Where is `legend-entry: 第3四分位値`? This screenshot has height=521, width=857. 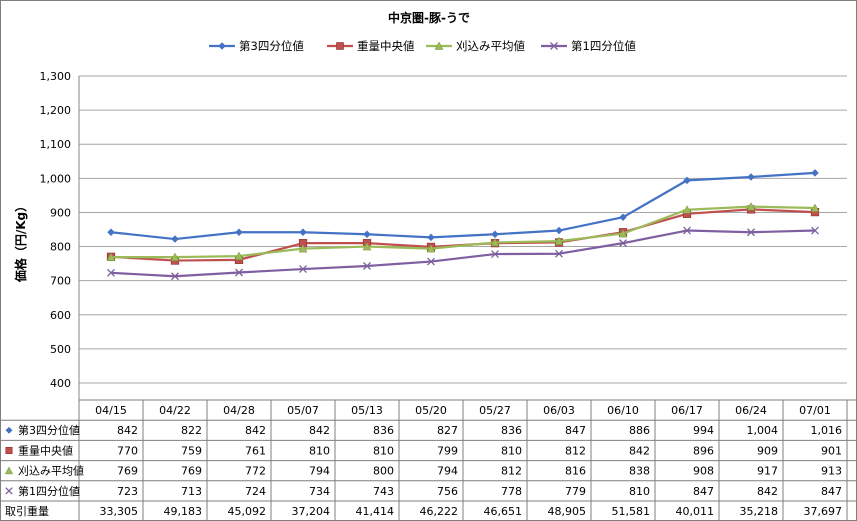 legend-entry: 第3四分位値 is located at coordinates (256, 46).